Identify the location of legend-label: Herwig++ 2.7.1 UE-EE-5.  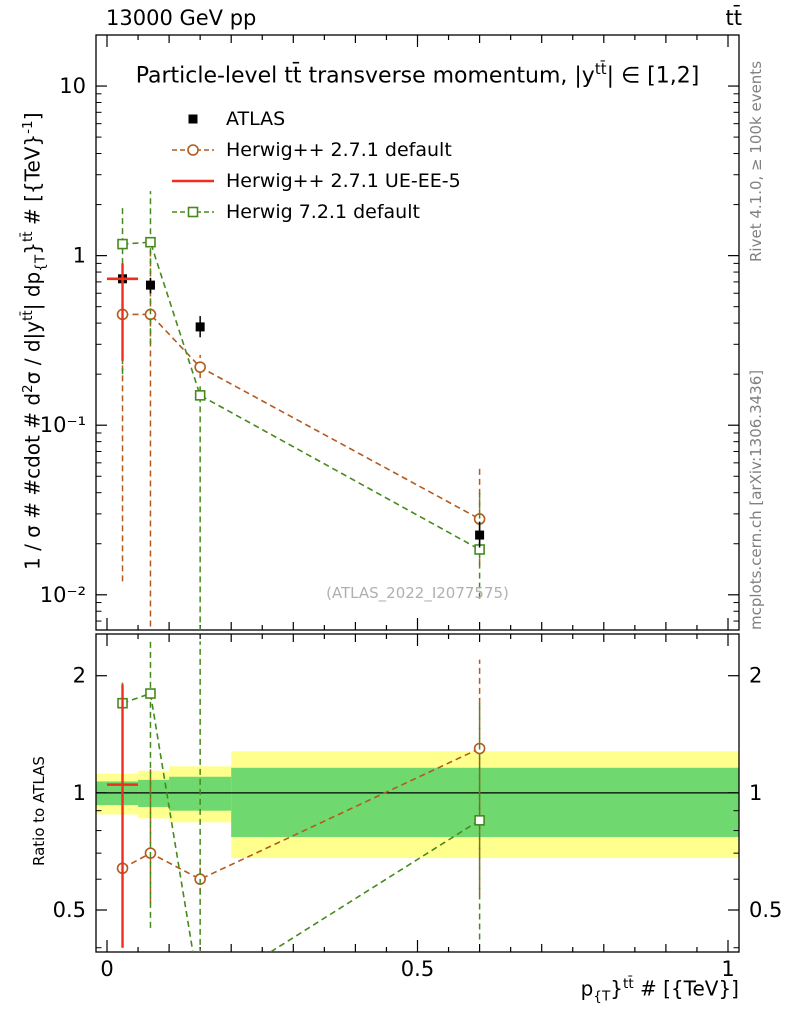
(343, 180).